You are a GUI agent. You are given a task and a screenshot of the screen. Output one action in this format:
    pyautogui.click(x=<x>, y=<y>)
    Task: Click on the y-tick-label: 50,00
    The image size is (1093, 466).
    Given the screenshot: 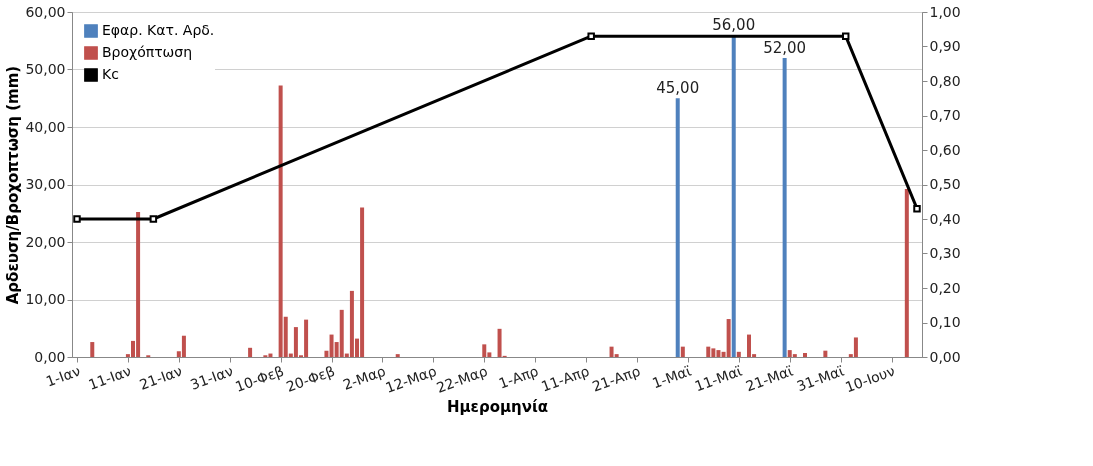 What is the action you would take?
    pyautogui.click(x=45, y=69)
    